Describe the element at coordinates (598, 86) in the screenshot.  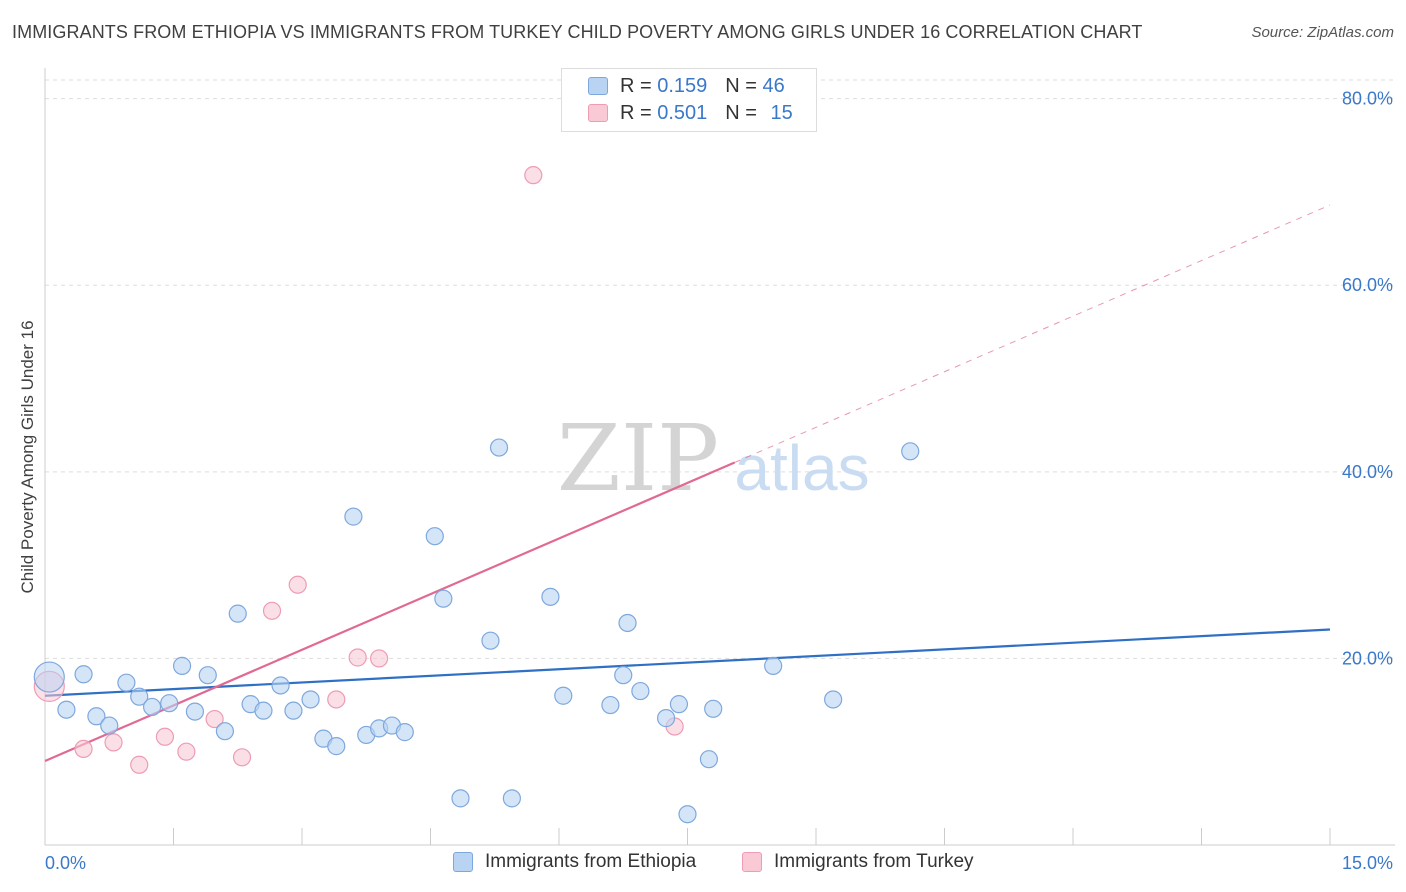
I see `legend-swatch-ethiopia` at that location.